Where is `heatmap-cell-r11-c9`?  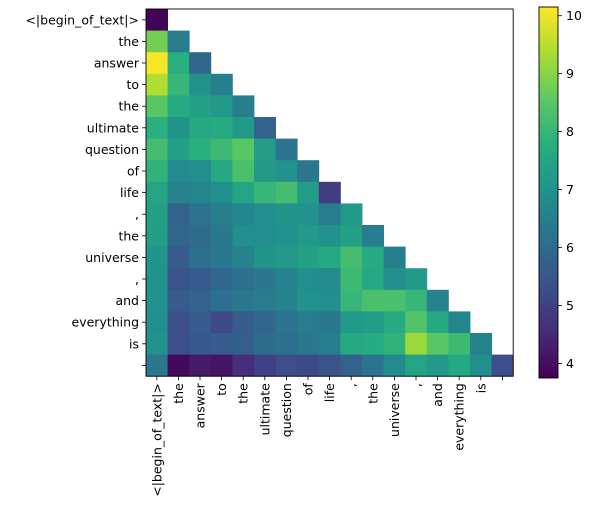 heatmap-cell-r11-c9 is located at coordinates (351, 257).